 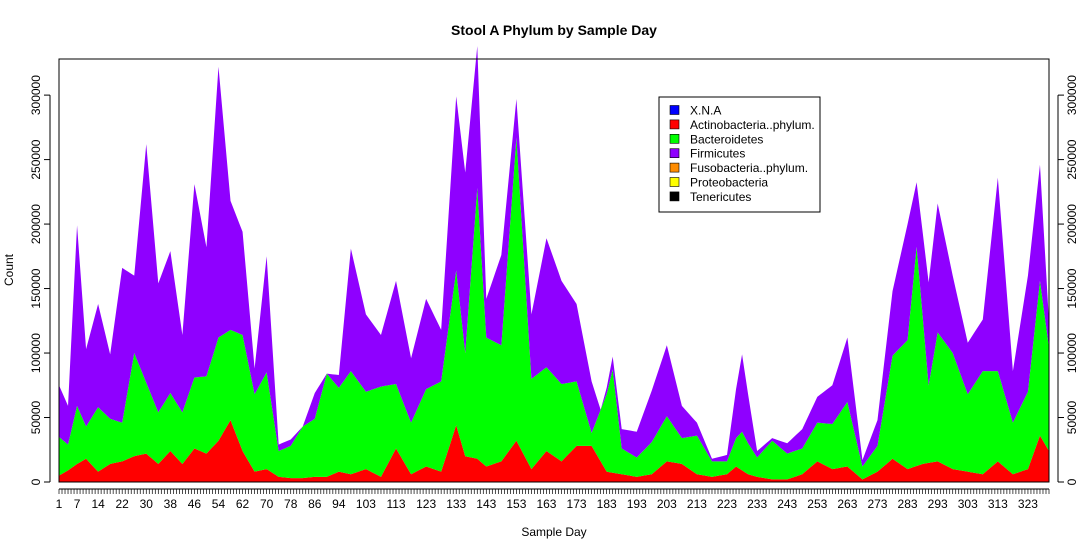 I want to click on x-tick-label: 54, so click(x=219, y=504).